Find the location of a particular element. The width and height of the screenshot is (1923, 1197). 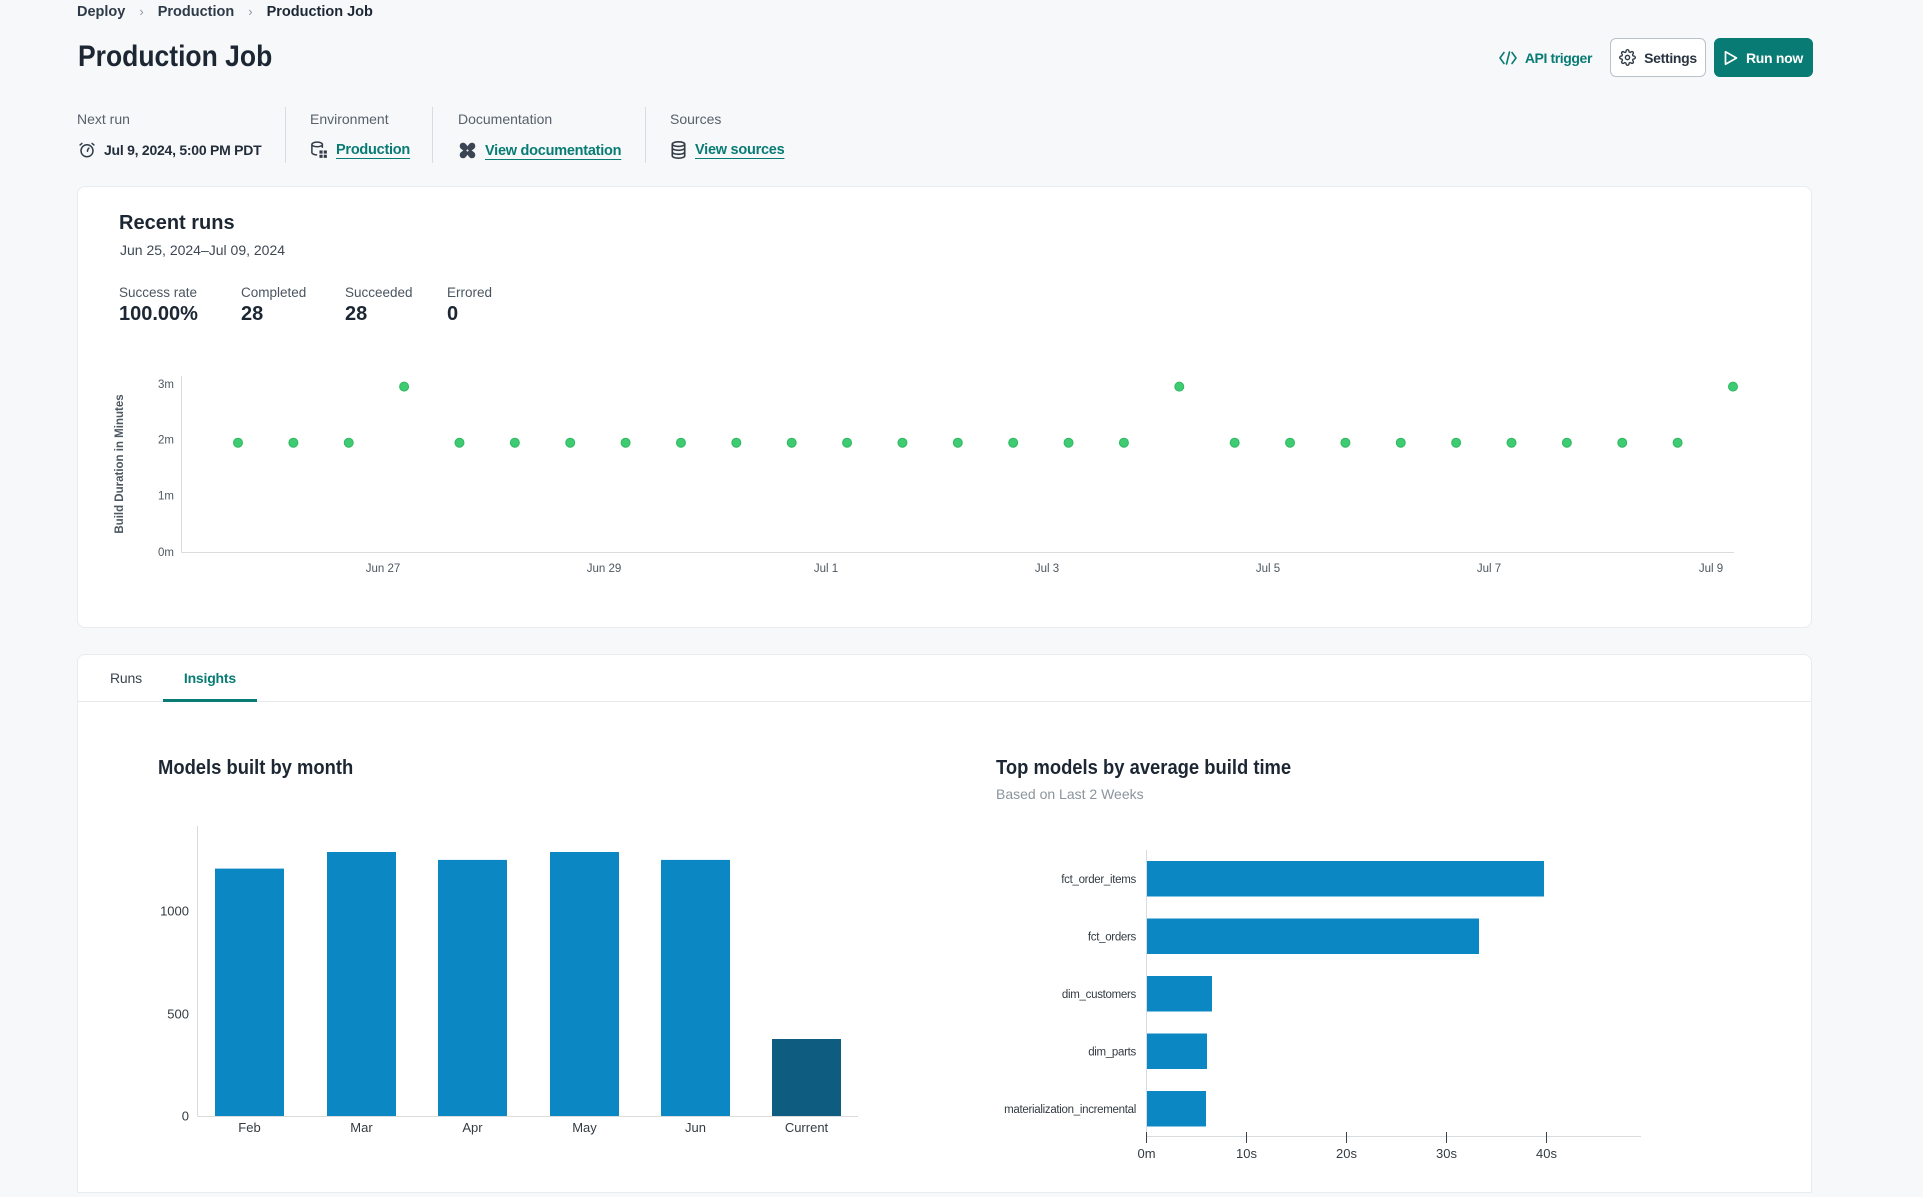

svg-text: Feb is located at coordinates (249, 1127).